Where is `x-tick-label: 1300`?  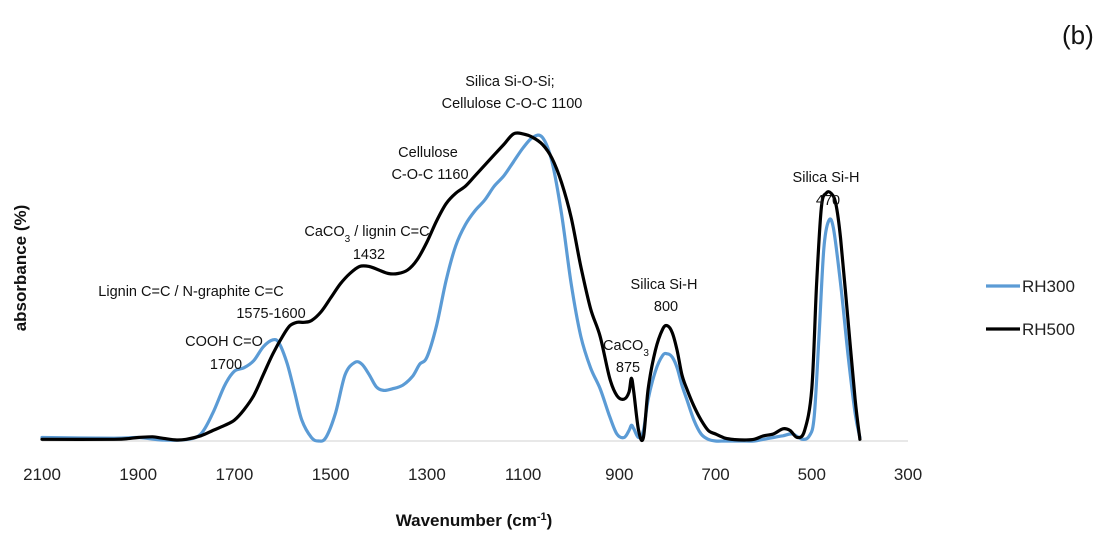 x-tick-label: 1300 is located at coordinates (427, 474).